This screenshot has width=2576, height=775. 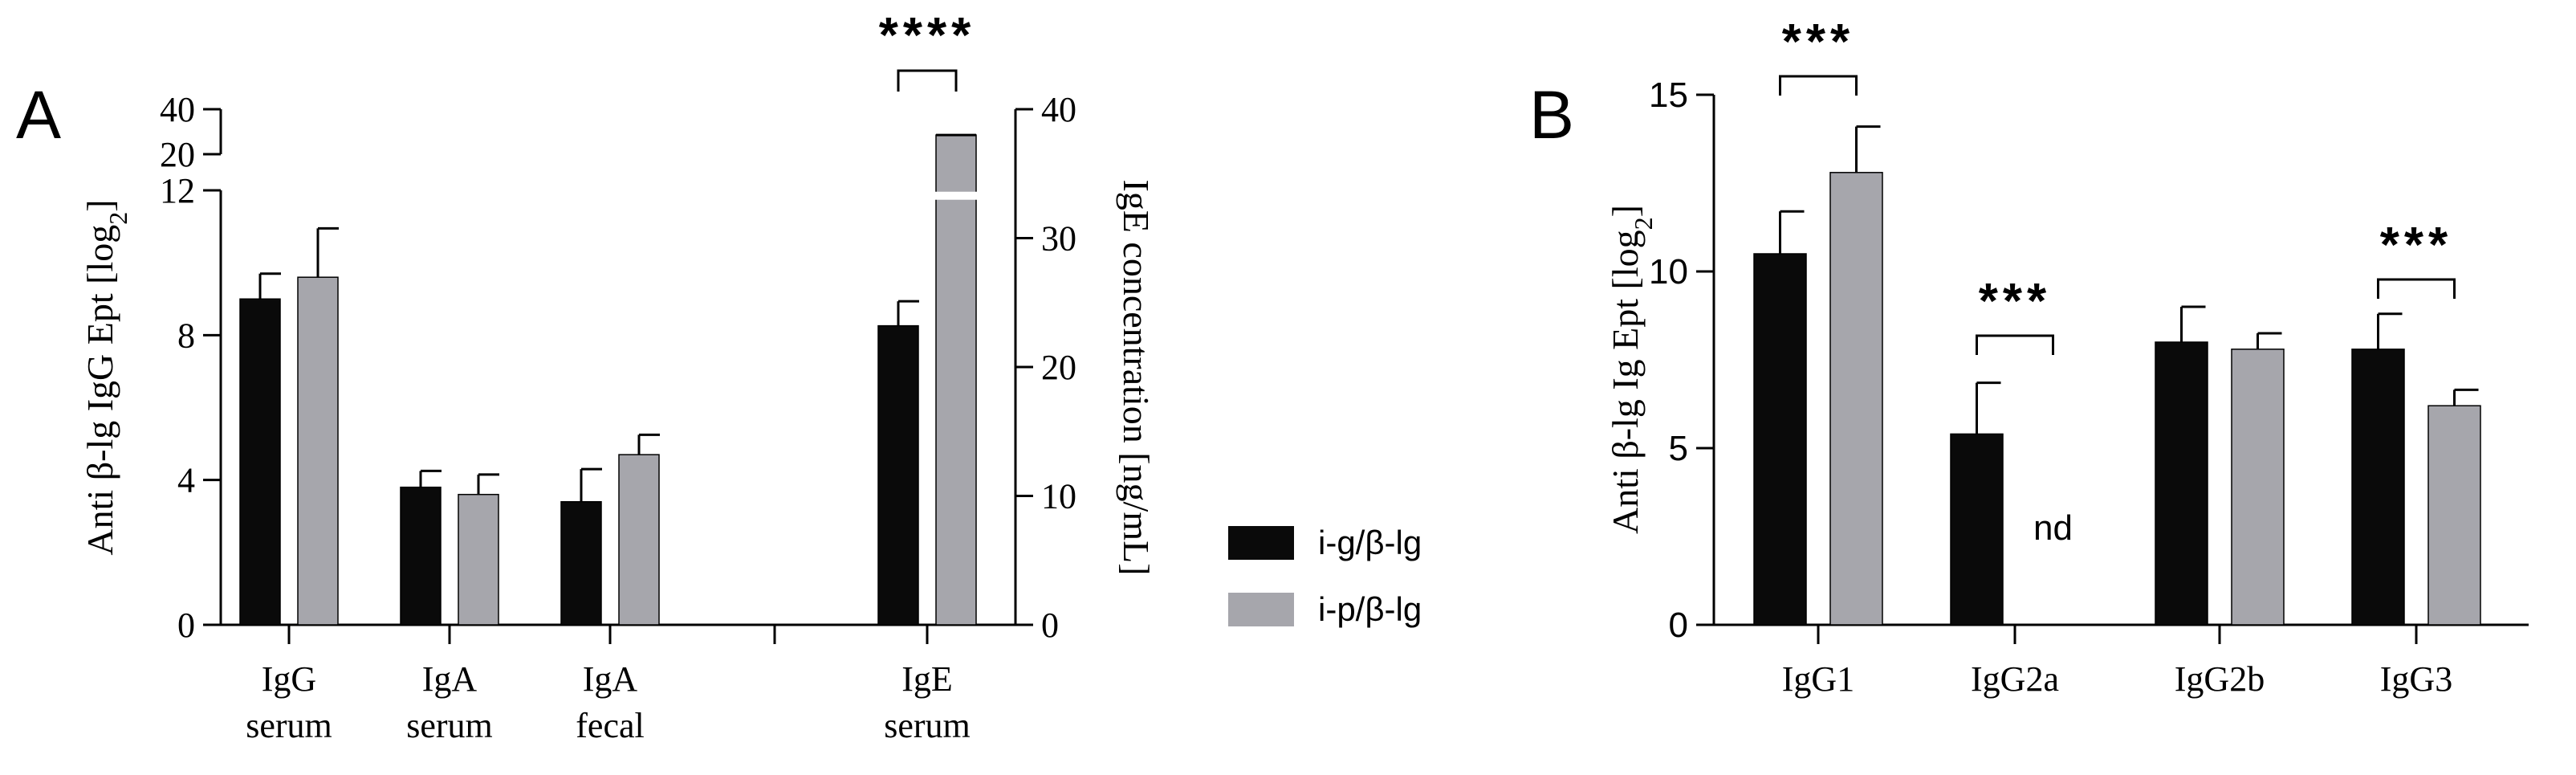 What do you see at coordinates (186, 480) in the screenshot?
I see `left-axis-tick-label: 4` at bounding box center [186, 480].